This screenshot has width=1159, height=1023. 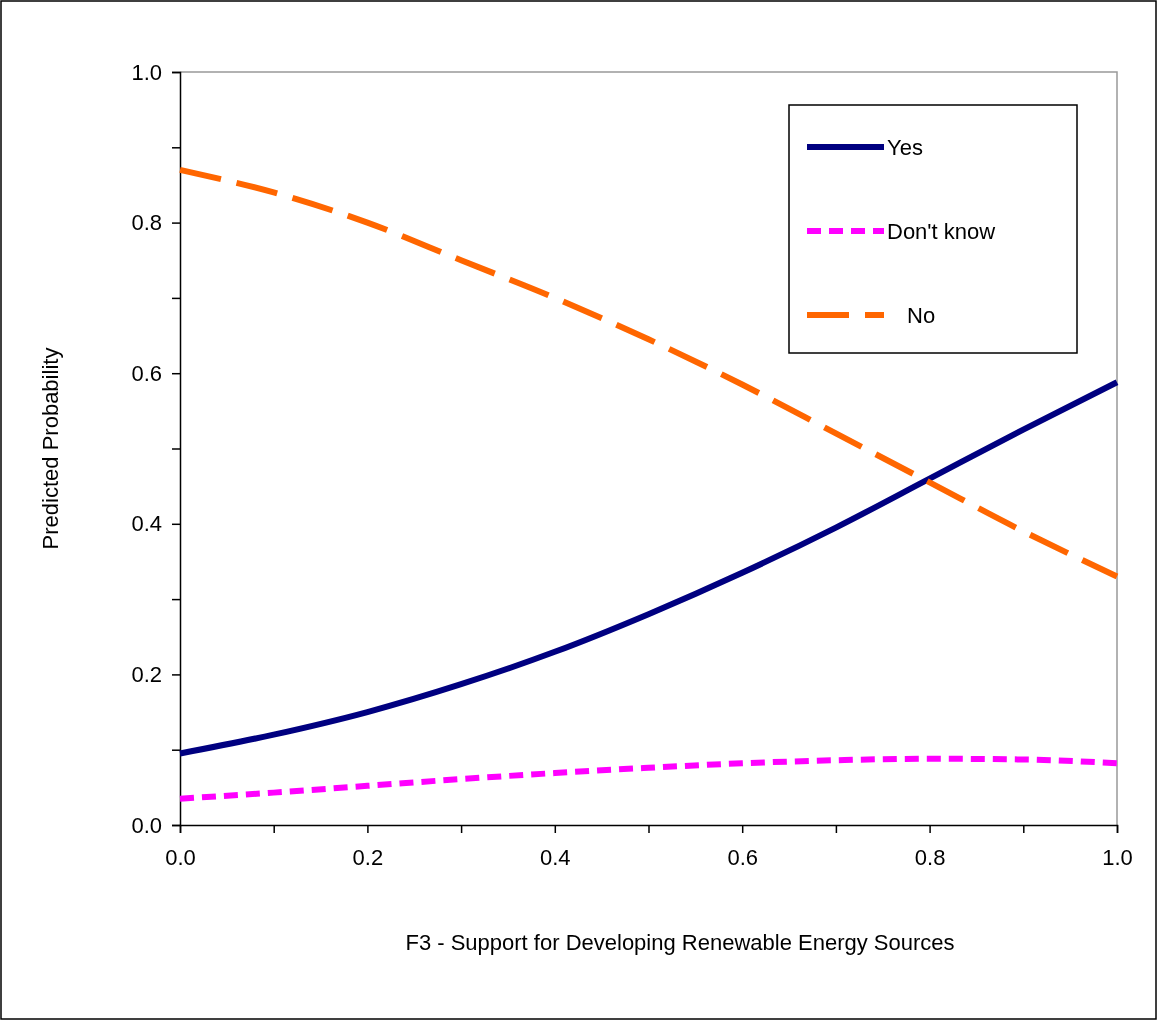 I want to click on x-tick-label: 0.6, so click(x=742, y=857).